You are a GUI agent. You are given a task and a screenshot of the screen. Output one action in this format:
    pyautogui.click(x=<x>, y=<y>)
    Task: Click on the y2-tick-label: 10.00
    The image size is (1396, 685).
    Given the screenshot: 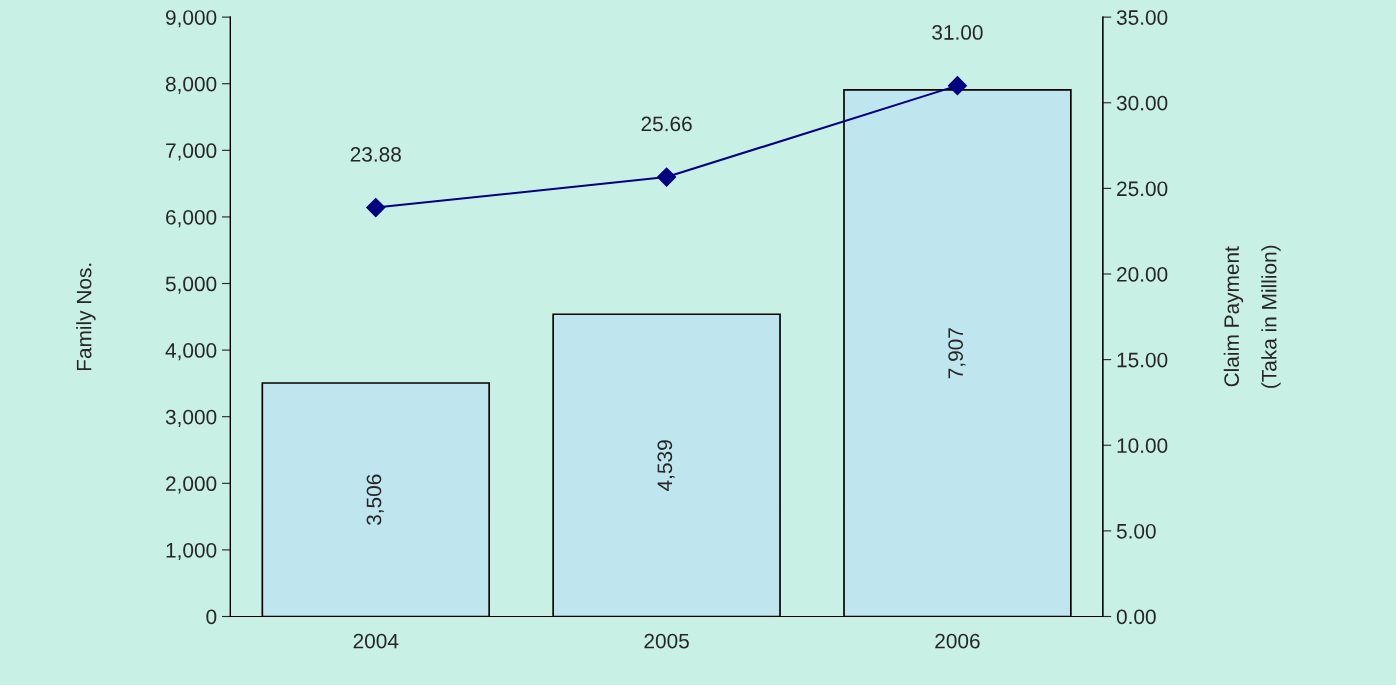 What is the action you would take?
    pyautogui.click(x=1142, y=445)
    